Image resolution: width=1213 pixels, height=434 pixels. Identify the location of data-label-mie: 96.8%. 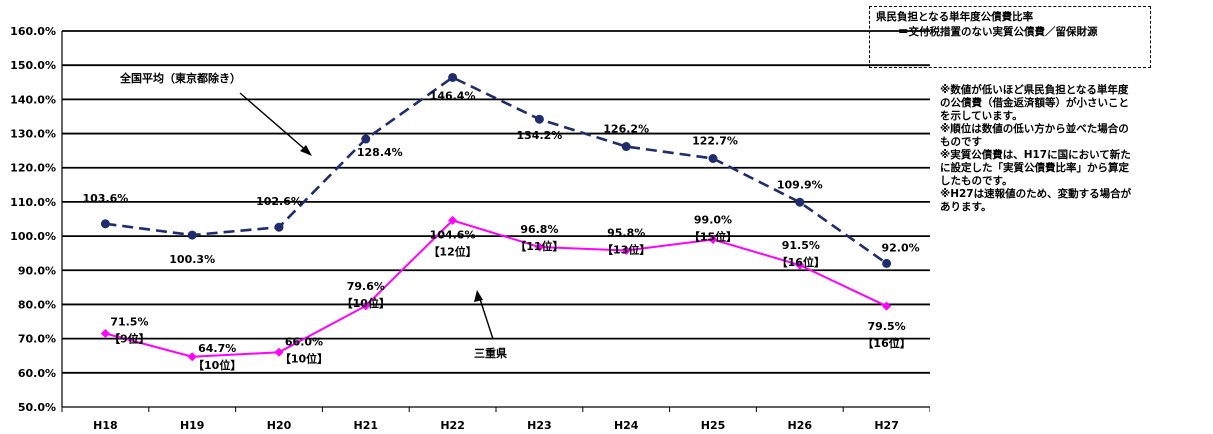
(539, 229).